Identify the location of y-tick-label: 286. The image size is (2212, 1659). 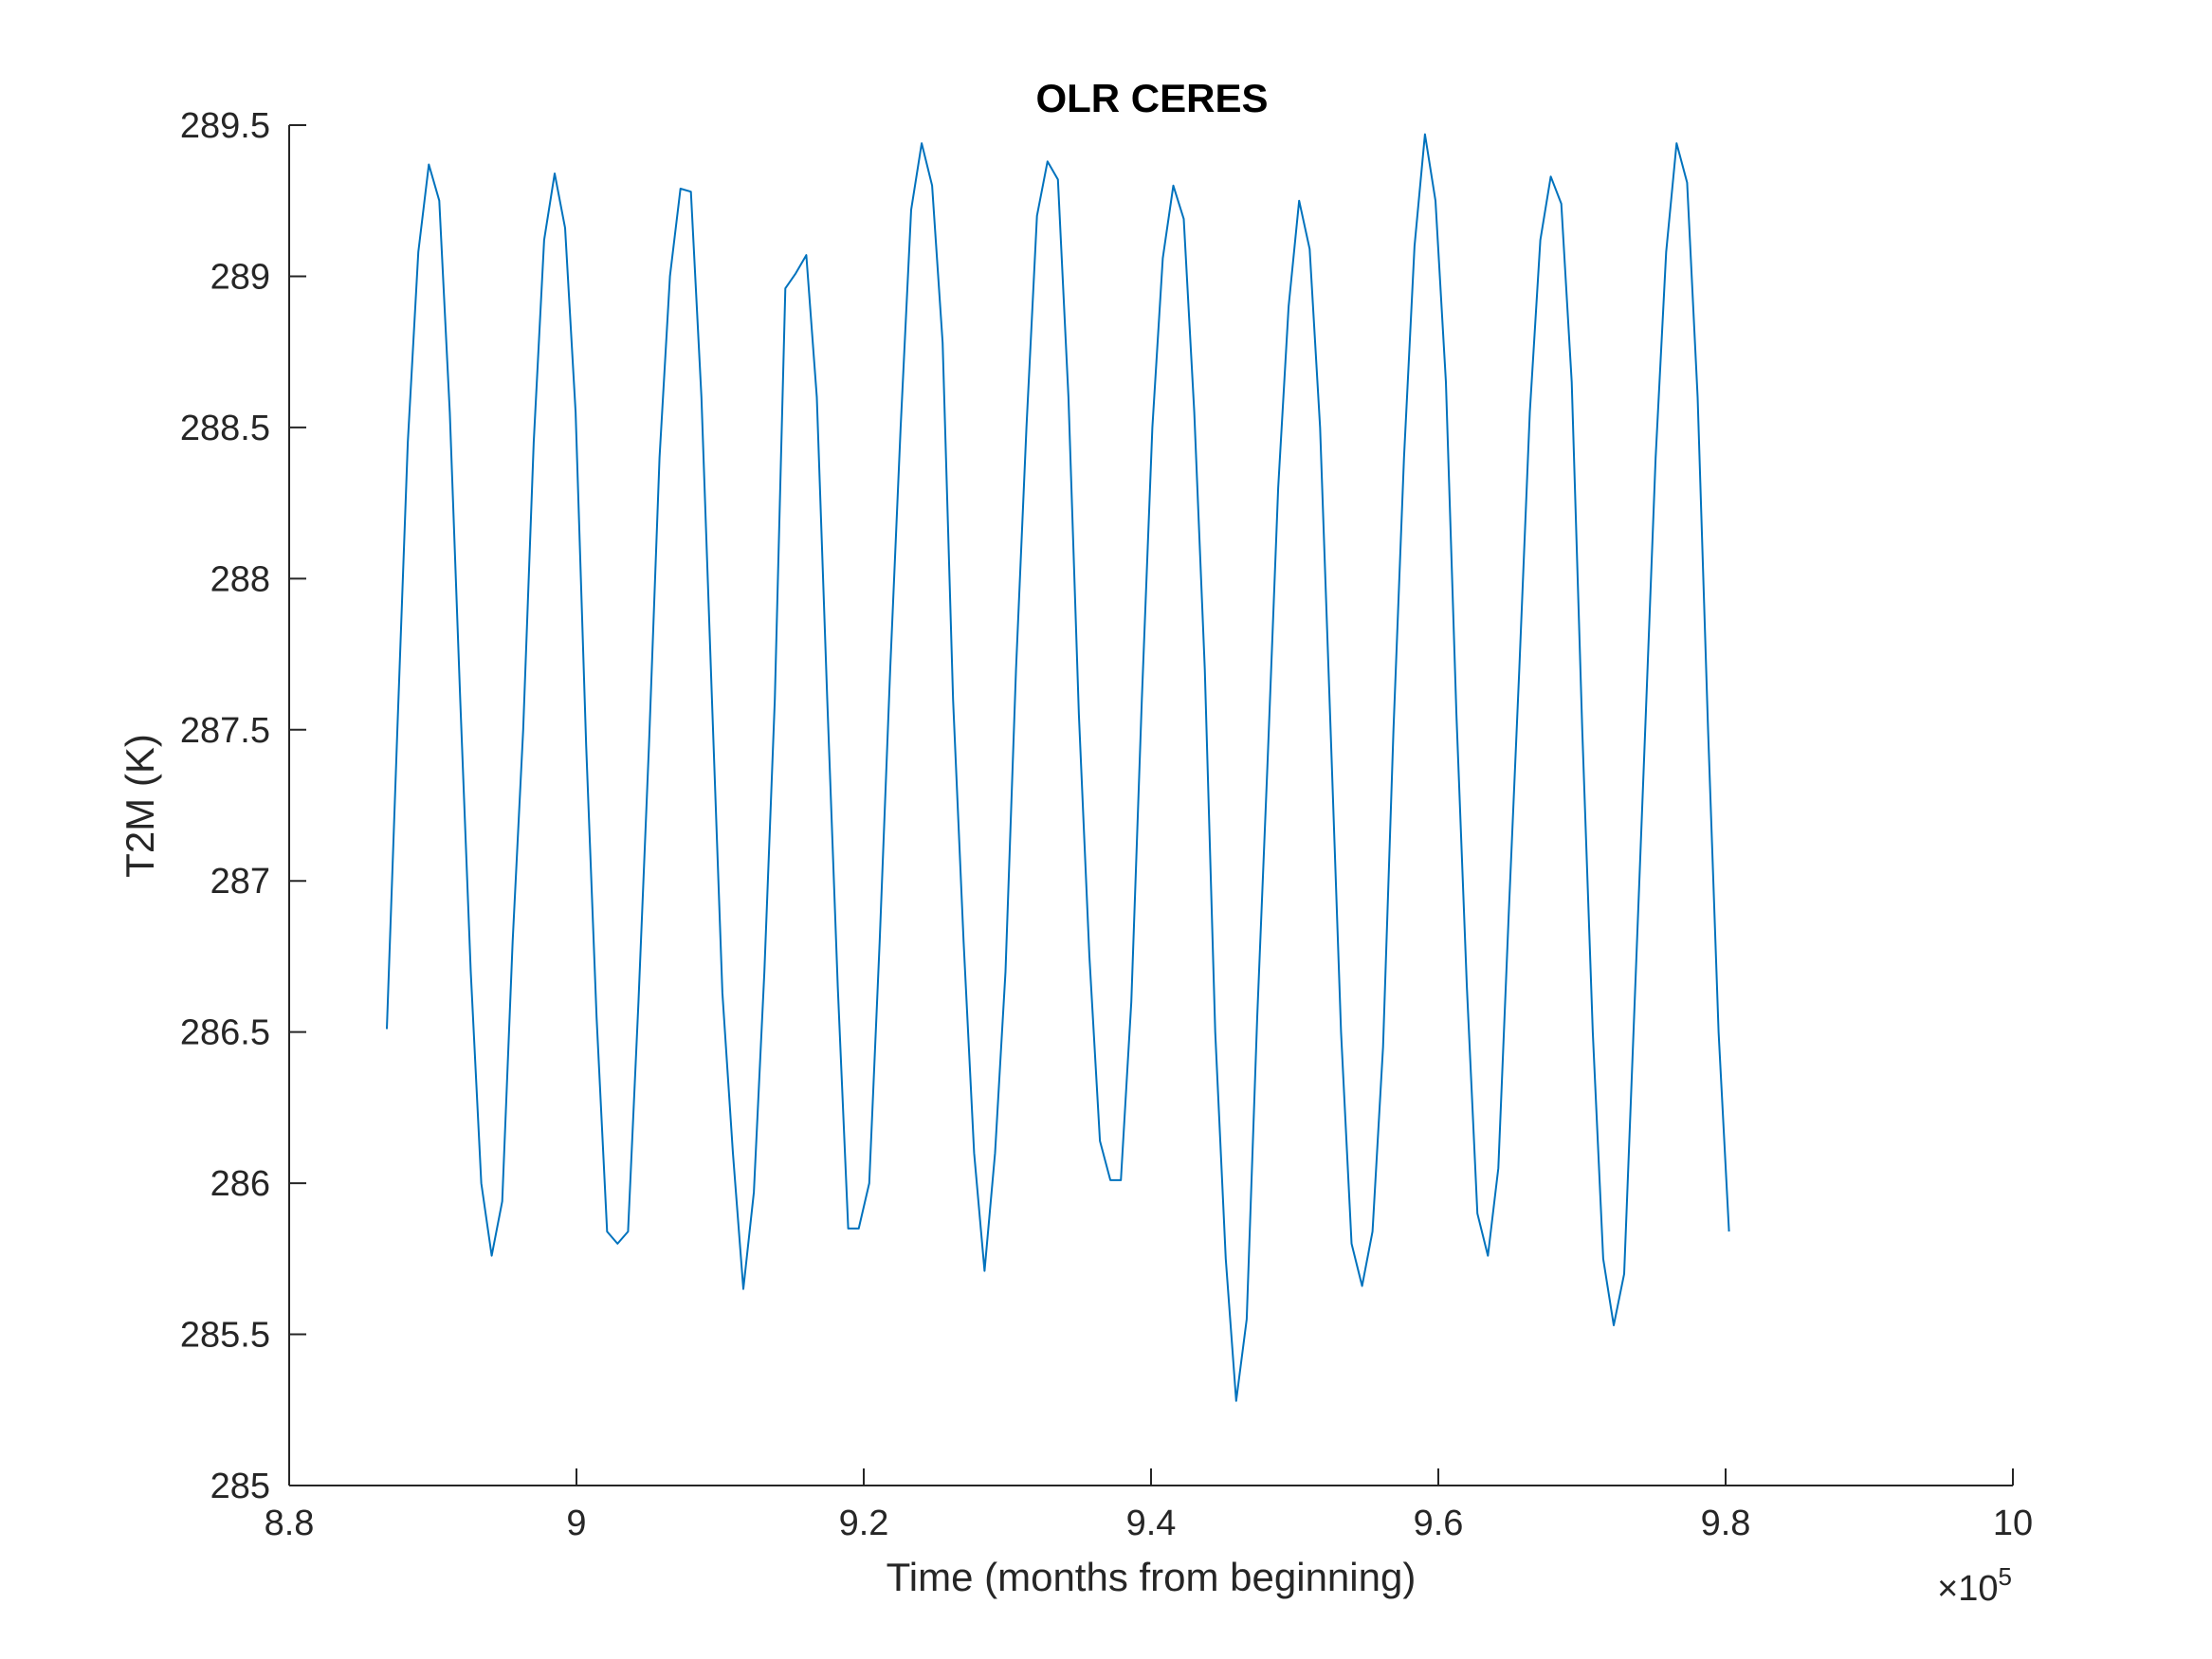
(240, 1184).